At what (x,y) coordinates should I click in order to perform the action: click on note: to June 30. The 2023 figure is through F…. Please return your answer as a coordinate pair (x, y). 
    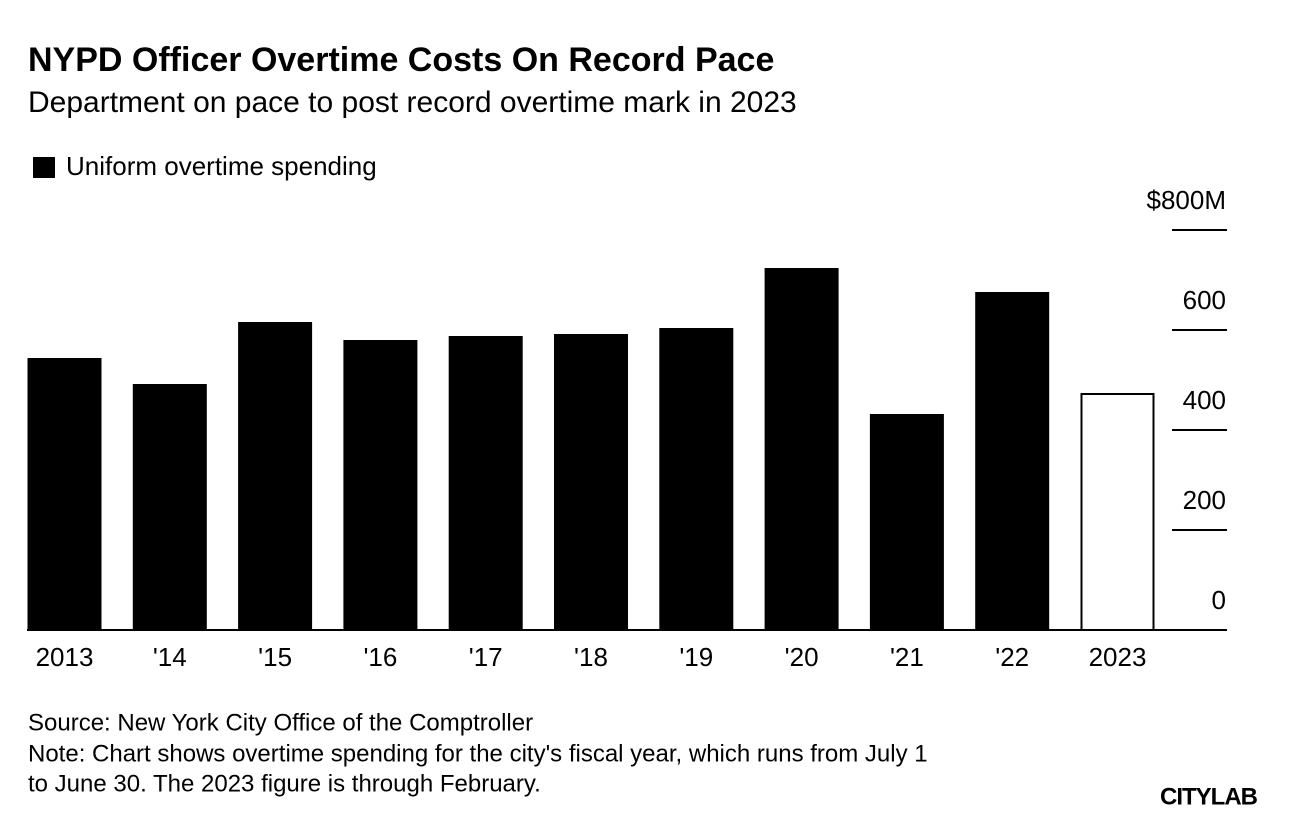
    Looking at the image, I should click on (284, 783).